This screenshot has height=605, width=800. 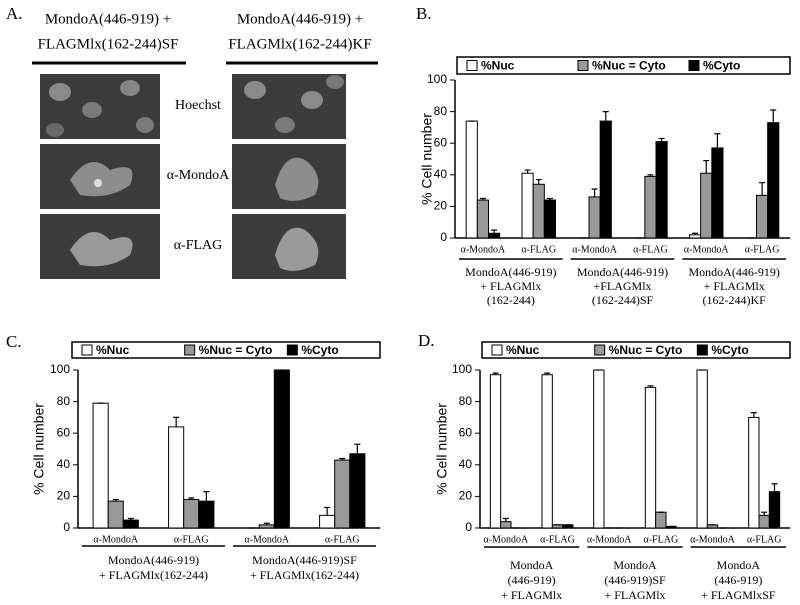 I want to click on micrographs, so click(x=193, y=176).